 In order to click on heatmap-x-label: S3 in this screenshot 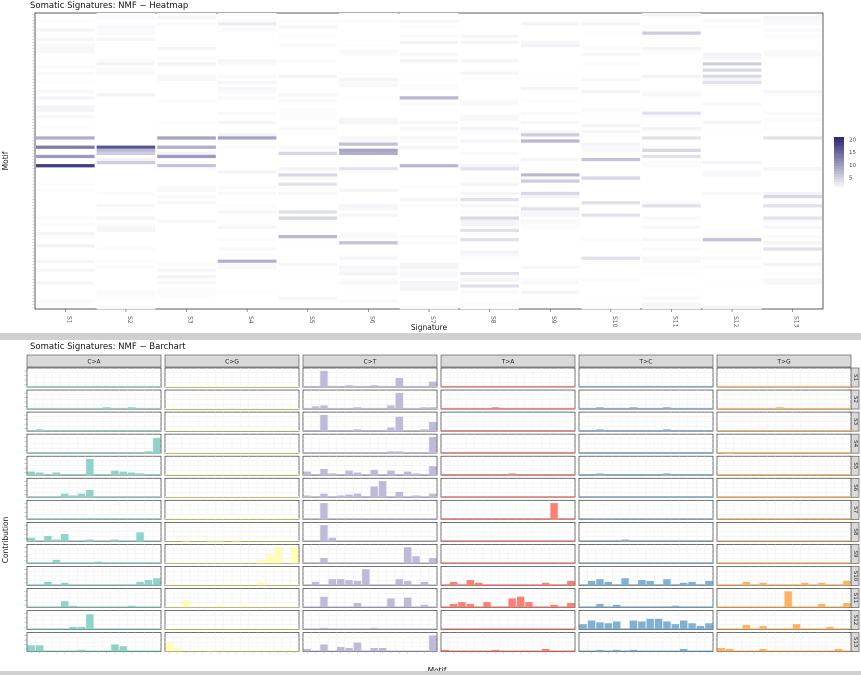, I will do `click(190, 320)`.